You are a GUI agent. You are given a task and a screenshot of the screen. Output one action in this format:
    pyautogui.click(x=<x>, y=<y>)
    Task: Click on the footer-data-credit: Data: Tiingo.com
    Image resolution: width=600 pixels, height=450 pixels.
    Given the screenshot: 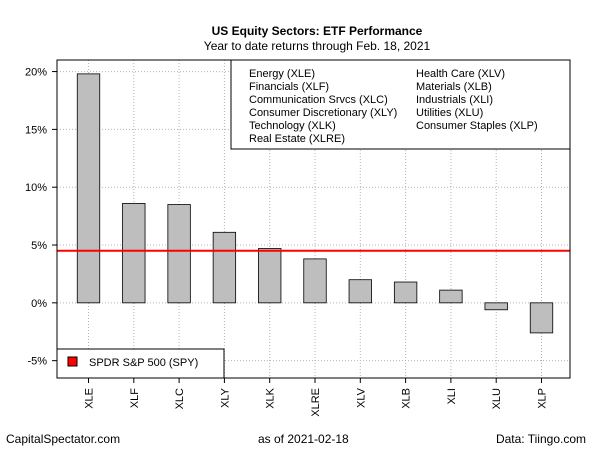 What is the action you would take?
    pyautogui.click(x=540, y=439)
    